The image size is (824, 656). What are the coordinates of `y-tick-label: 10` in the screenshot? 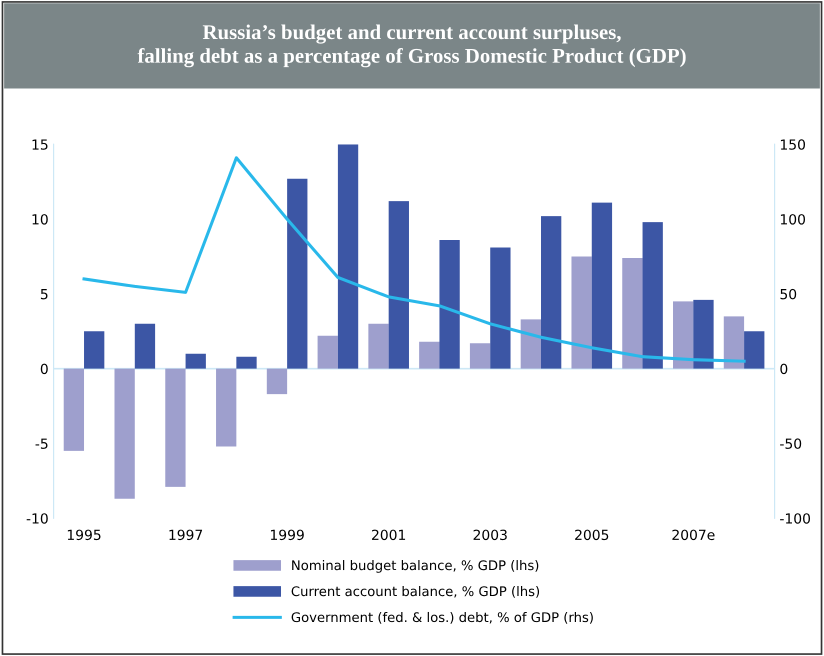 It's located at (40, 219).